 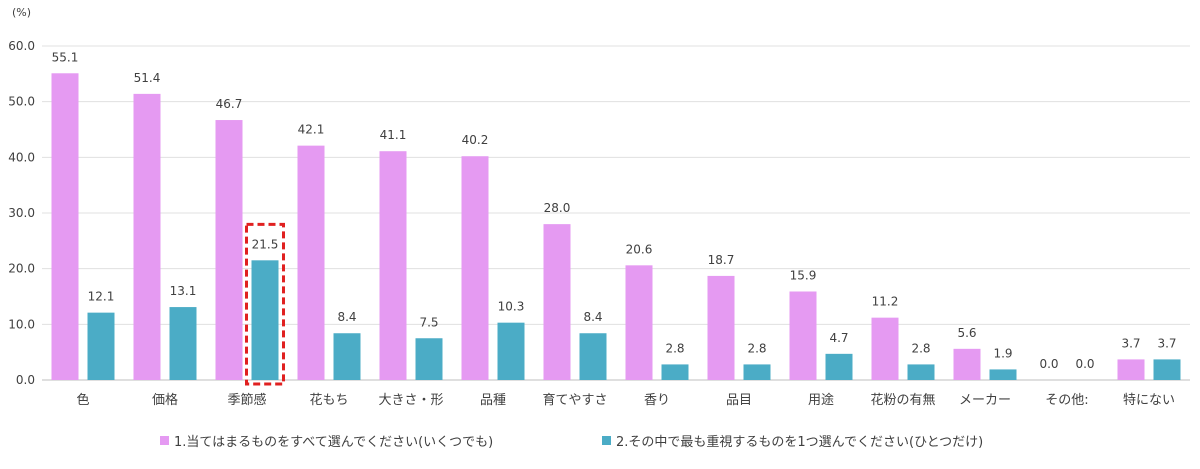 What do you see at coordinates (799, 442) in the screenshot?
I see `legend-label: 2.その中で最も重視するものを1つ選んでください(ひとつだけ)` at bounding box center [799, 442].